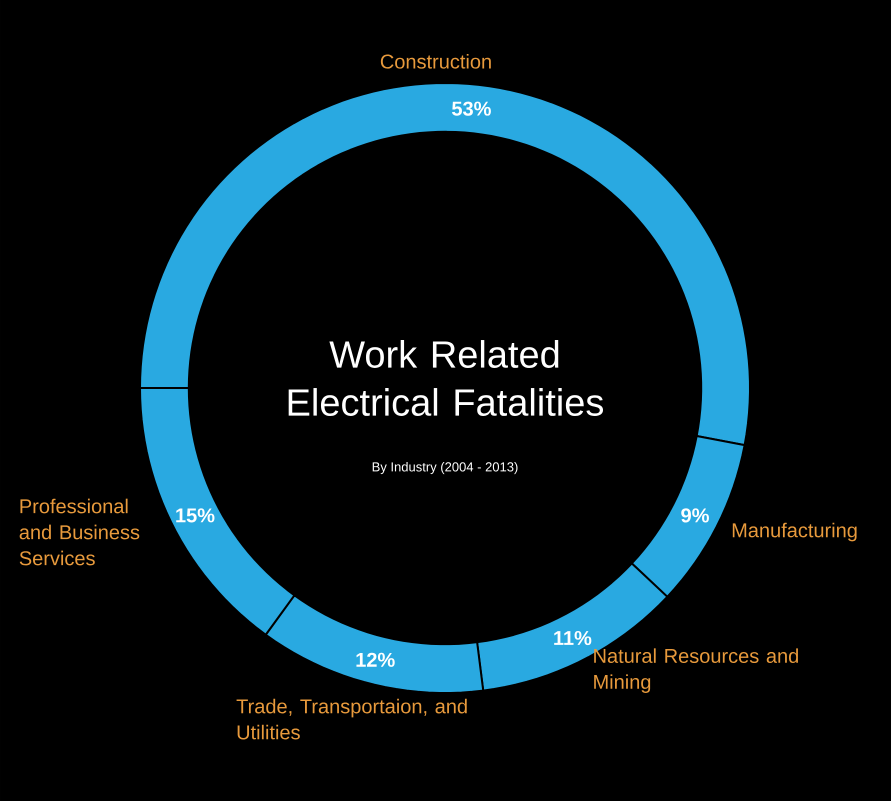 The image size is (891, 801). What do you see at coordinates (794, 532) in the screenshot?
I see `slice-label: Manufacturing` at bounding box center [794, 532].